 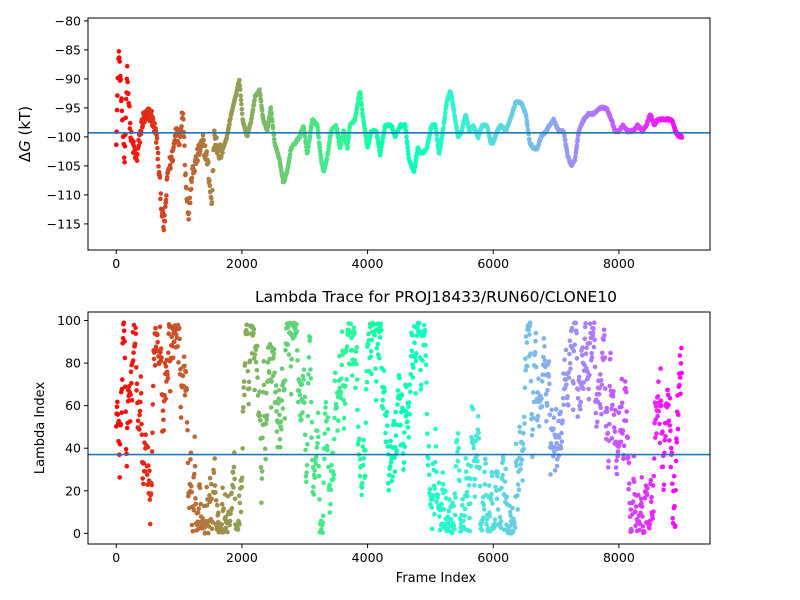 I want to click on lambda-x-tick-label: 0, so click(x=116, y=557).